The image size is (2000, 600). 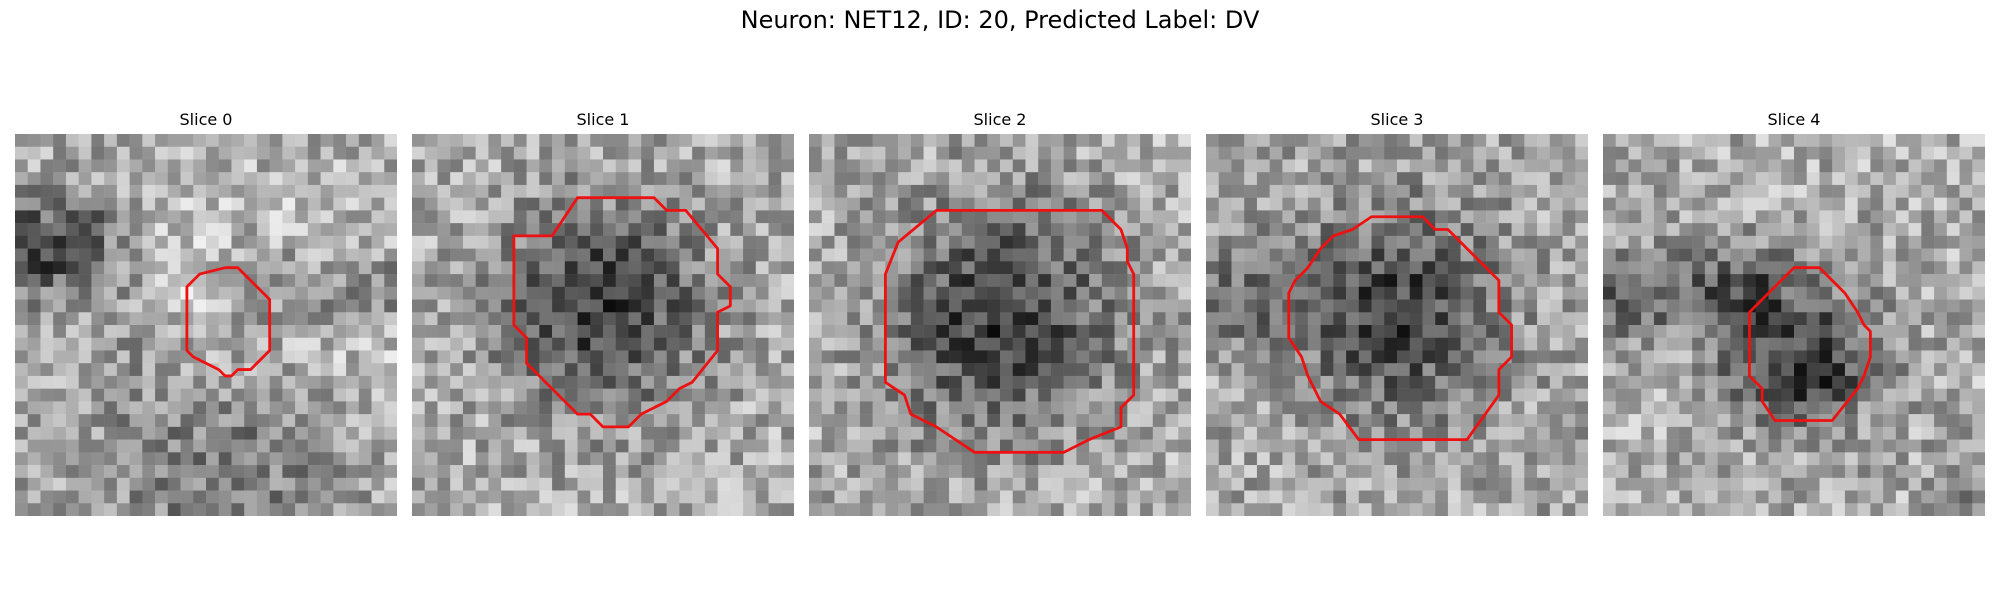 I want to click on slice-panel-2: Slice 2, so click(x=1000, y=312).